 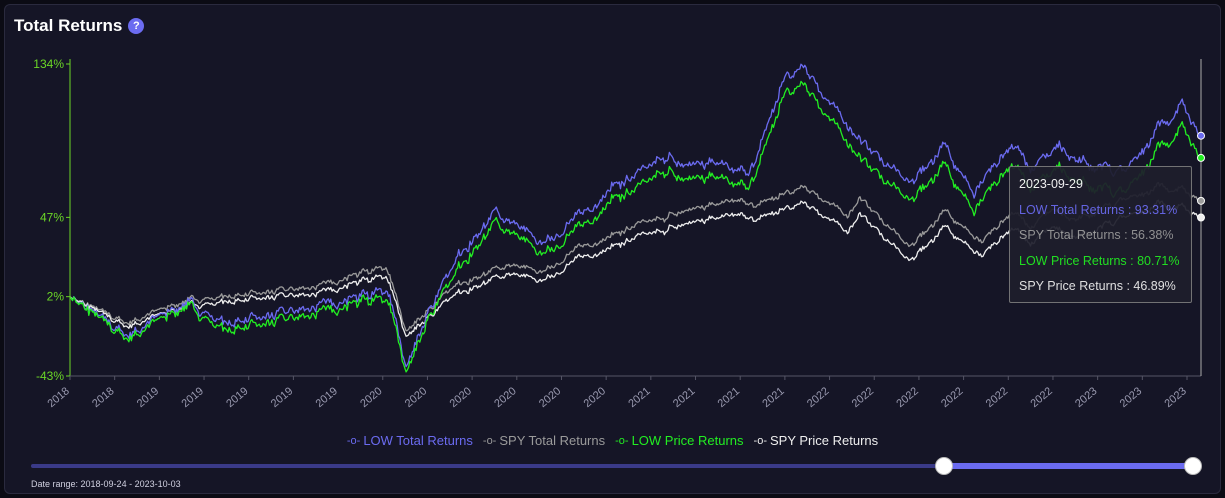 I want to click on legend-label: SPY Total Returns, so click(x=552, y=440).